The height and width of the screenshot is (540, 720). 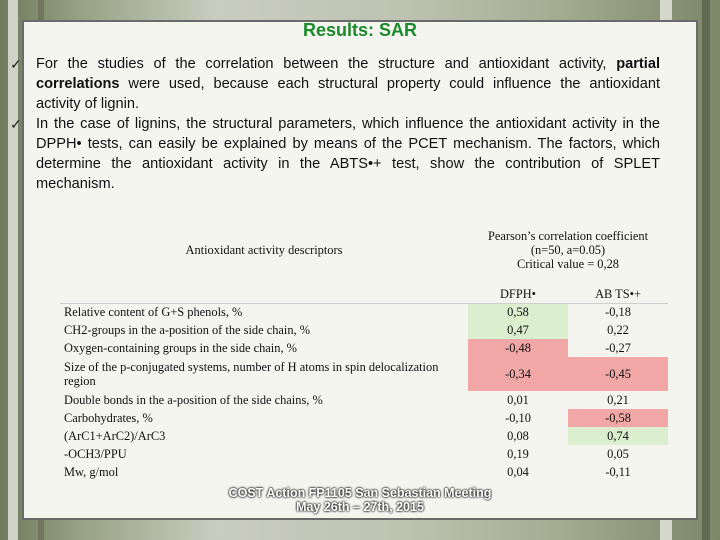 What do you see at coordinates (518, 400) in the screenshot?
I see `dpph-value: 0,01` at bounding box center [518, 400].